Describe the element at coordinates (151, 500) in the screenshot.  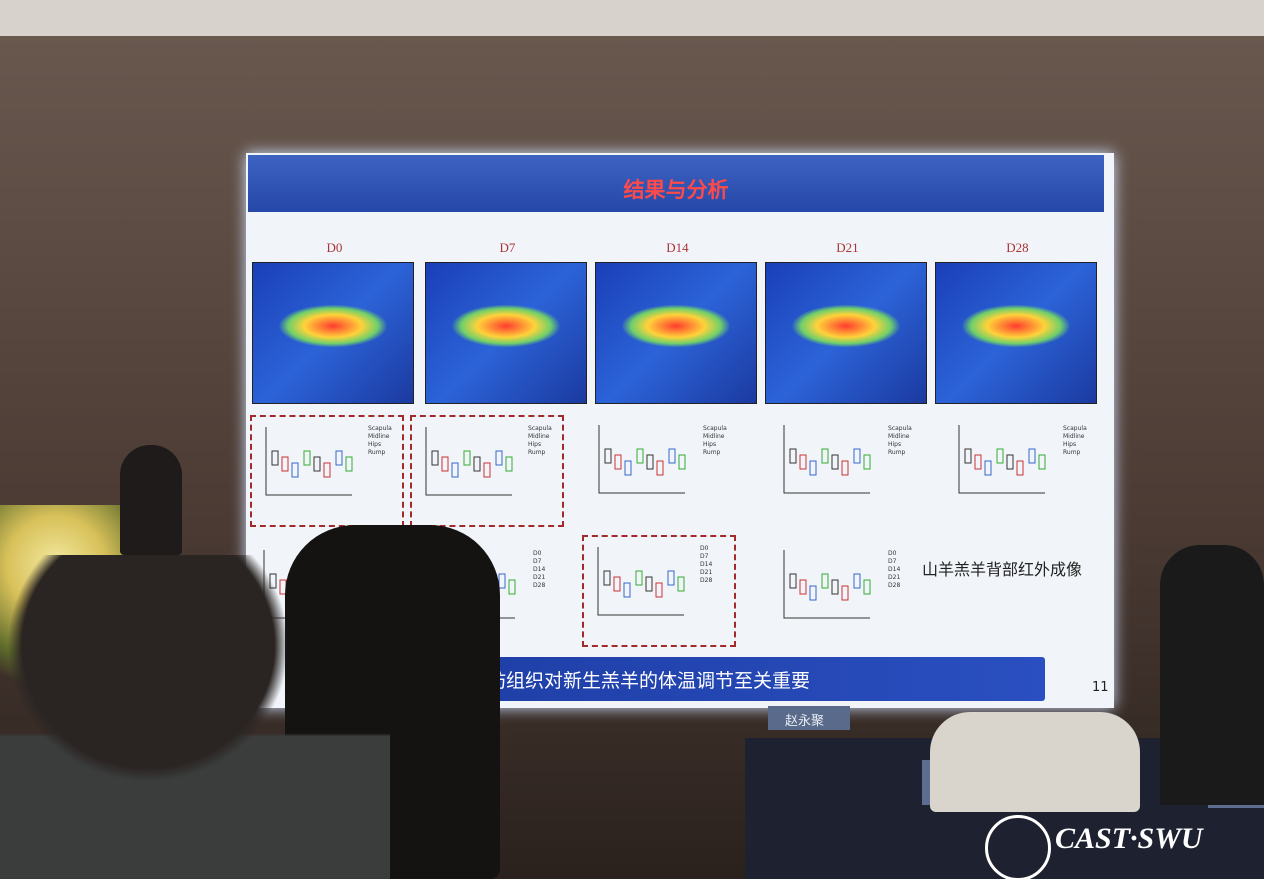
I see `presenter` at that location.